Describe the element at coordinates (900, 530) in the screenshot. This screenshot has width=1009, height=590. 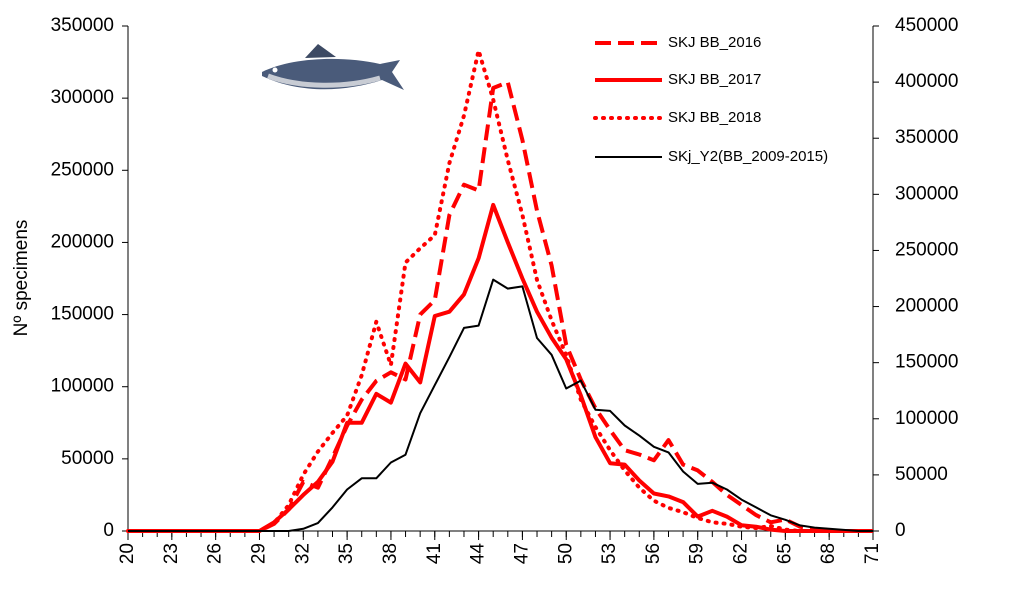
I see `y2-tick-label: 0` at that location.